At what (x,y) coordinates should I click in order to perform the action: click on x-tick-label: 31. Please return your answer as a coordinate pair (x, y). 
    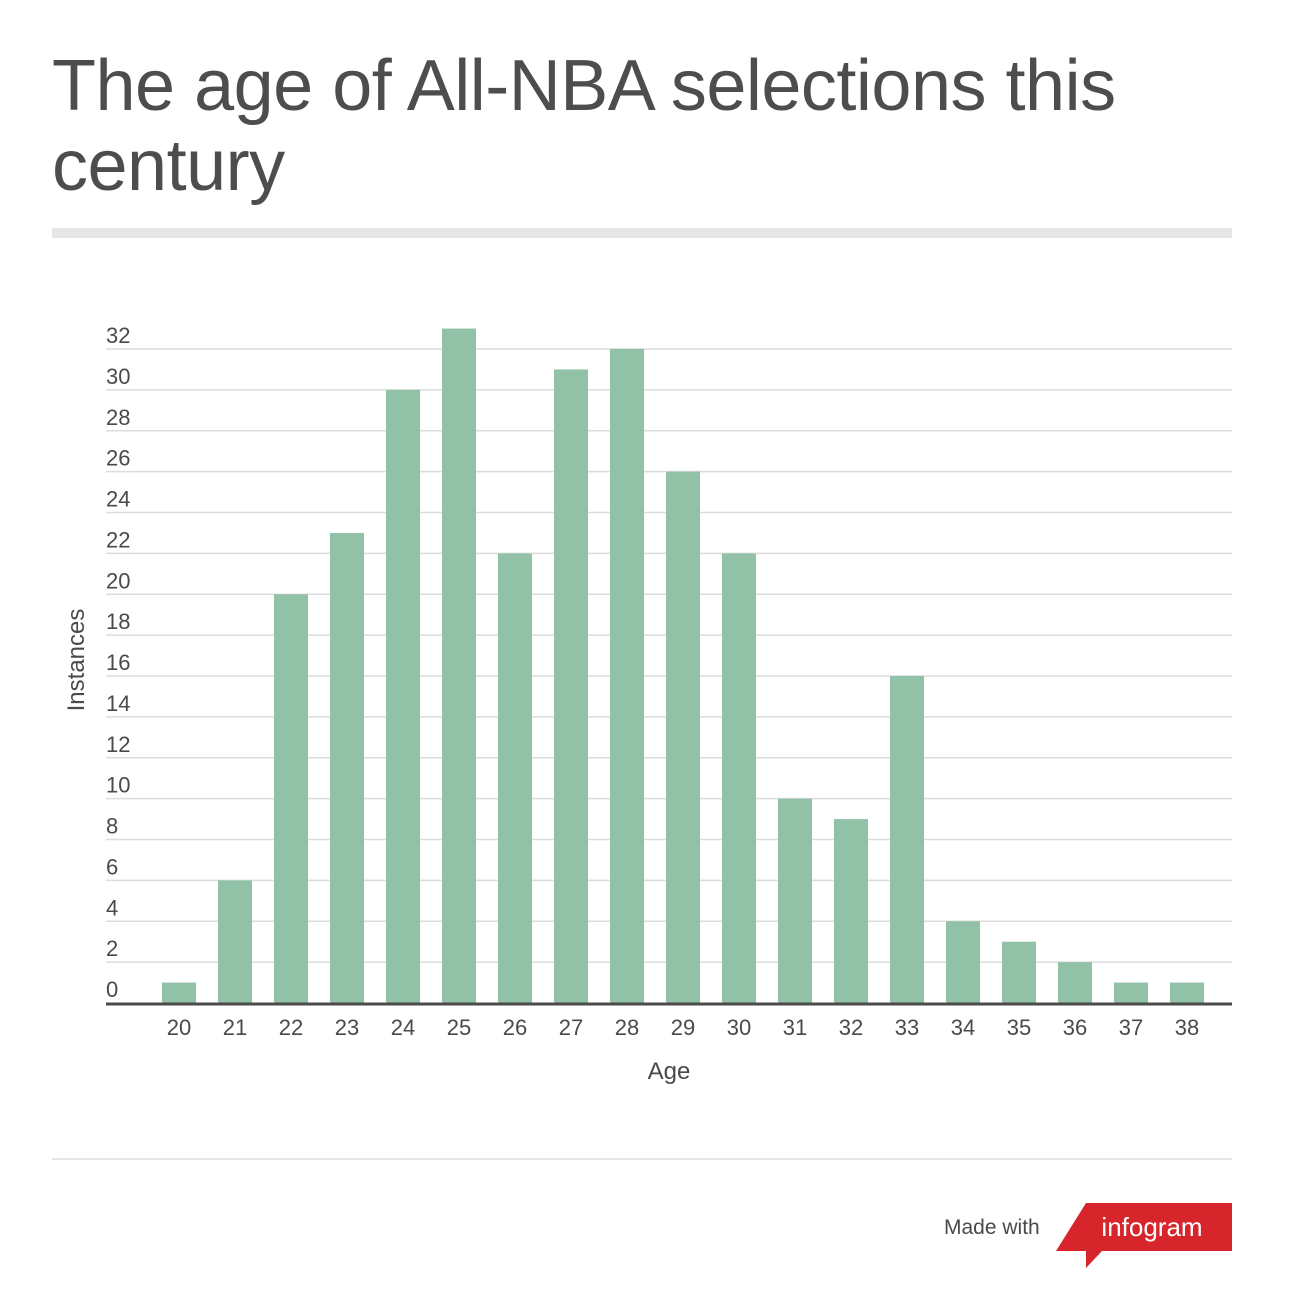
    Looking at the image, I should click on (795, 1027).